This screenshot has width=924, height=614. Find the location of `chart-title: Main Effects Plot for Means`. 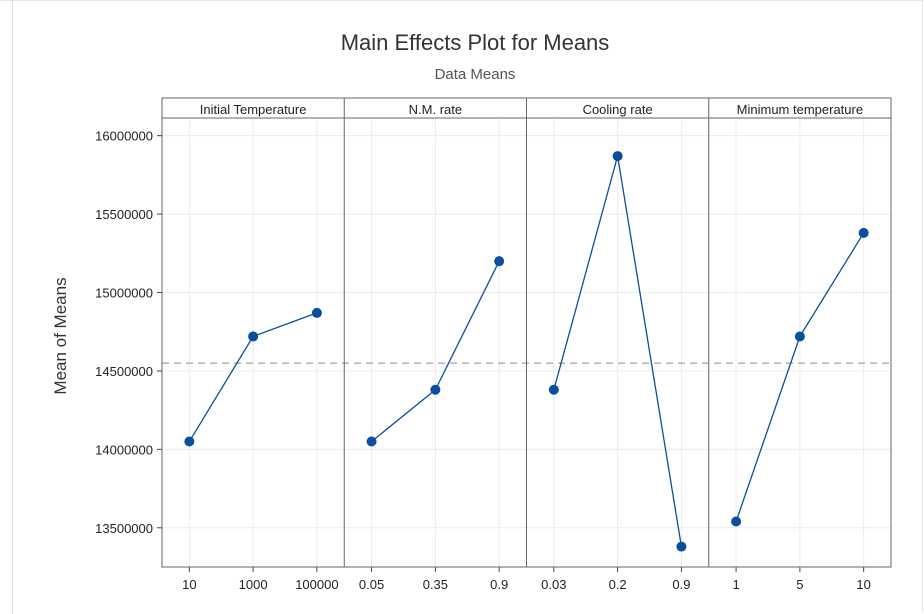

chart-title: Main Effects Plot for Means is located at coordinates (475, 42).